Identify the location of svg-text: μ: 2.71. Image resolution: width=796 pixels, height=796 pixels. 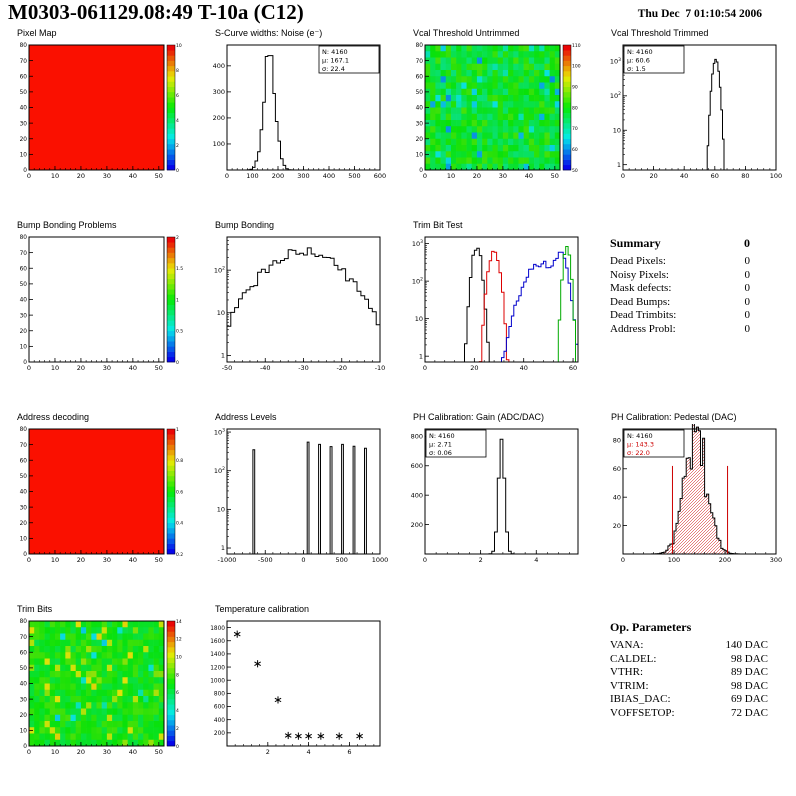
(440, 445).